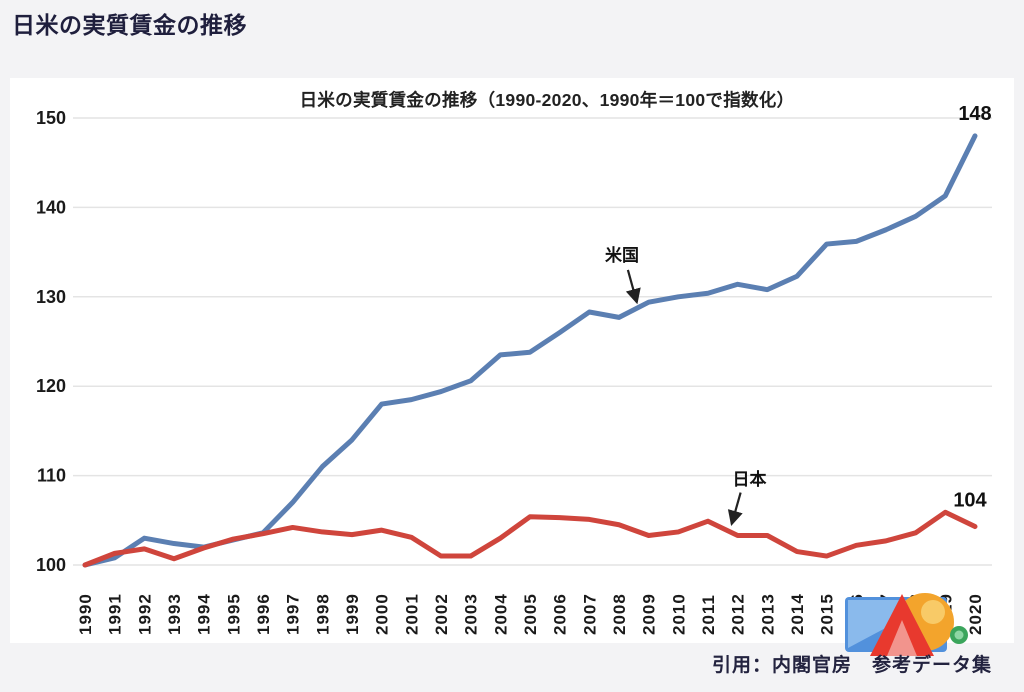  I want to click on series-end-label-japan: 104, so click(970, 501).